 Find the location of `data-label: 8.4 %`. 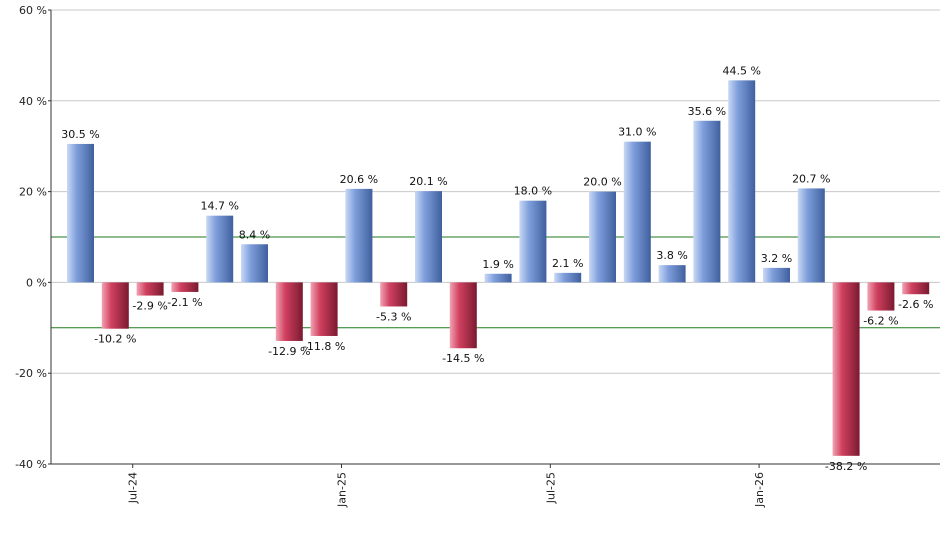

data-label: 8.4 % is located at coordinates (254, 234).